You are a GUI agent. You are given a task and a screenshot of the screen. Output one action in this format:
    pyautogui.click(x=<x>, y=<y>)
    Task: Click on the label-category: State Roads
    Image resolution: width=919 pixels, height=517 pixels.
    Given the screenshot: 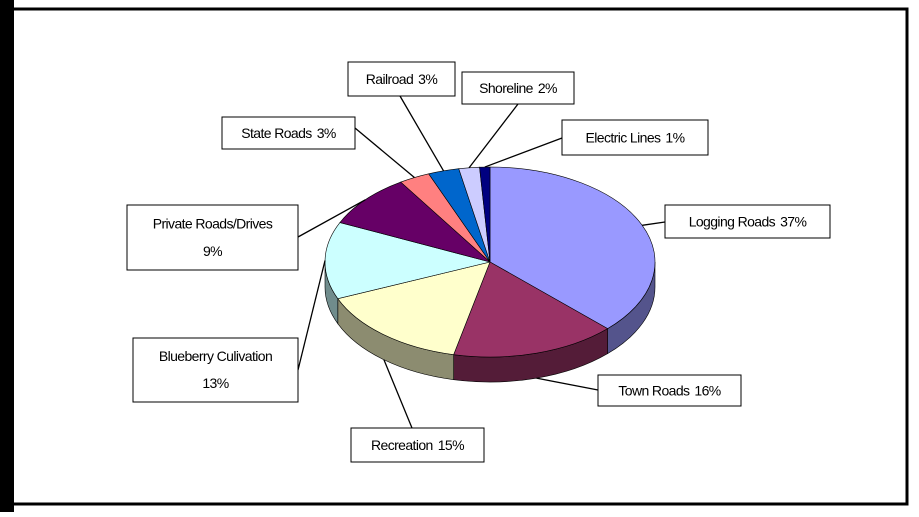 What is the action you would take?
    pyautogui.click(x=276, y=133)
    